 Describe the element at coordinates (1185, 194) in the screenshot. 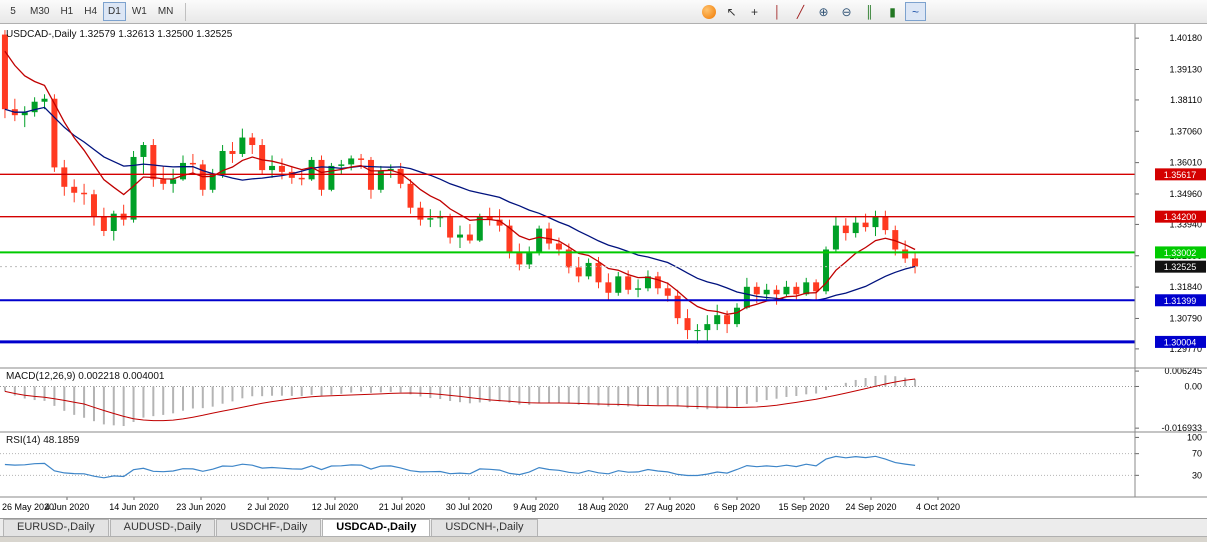

I see `svg-text: 1.34960` at that location.